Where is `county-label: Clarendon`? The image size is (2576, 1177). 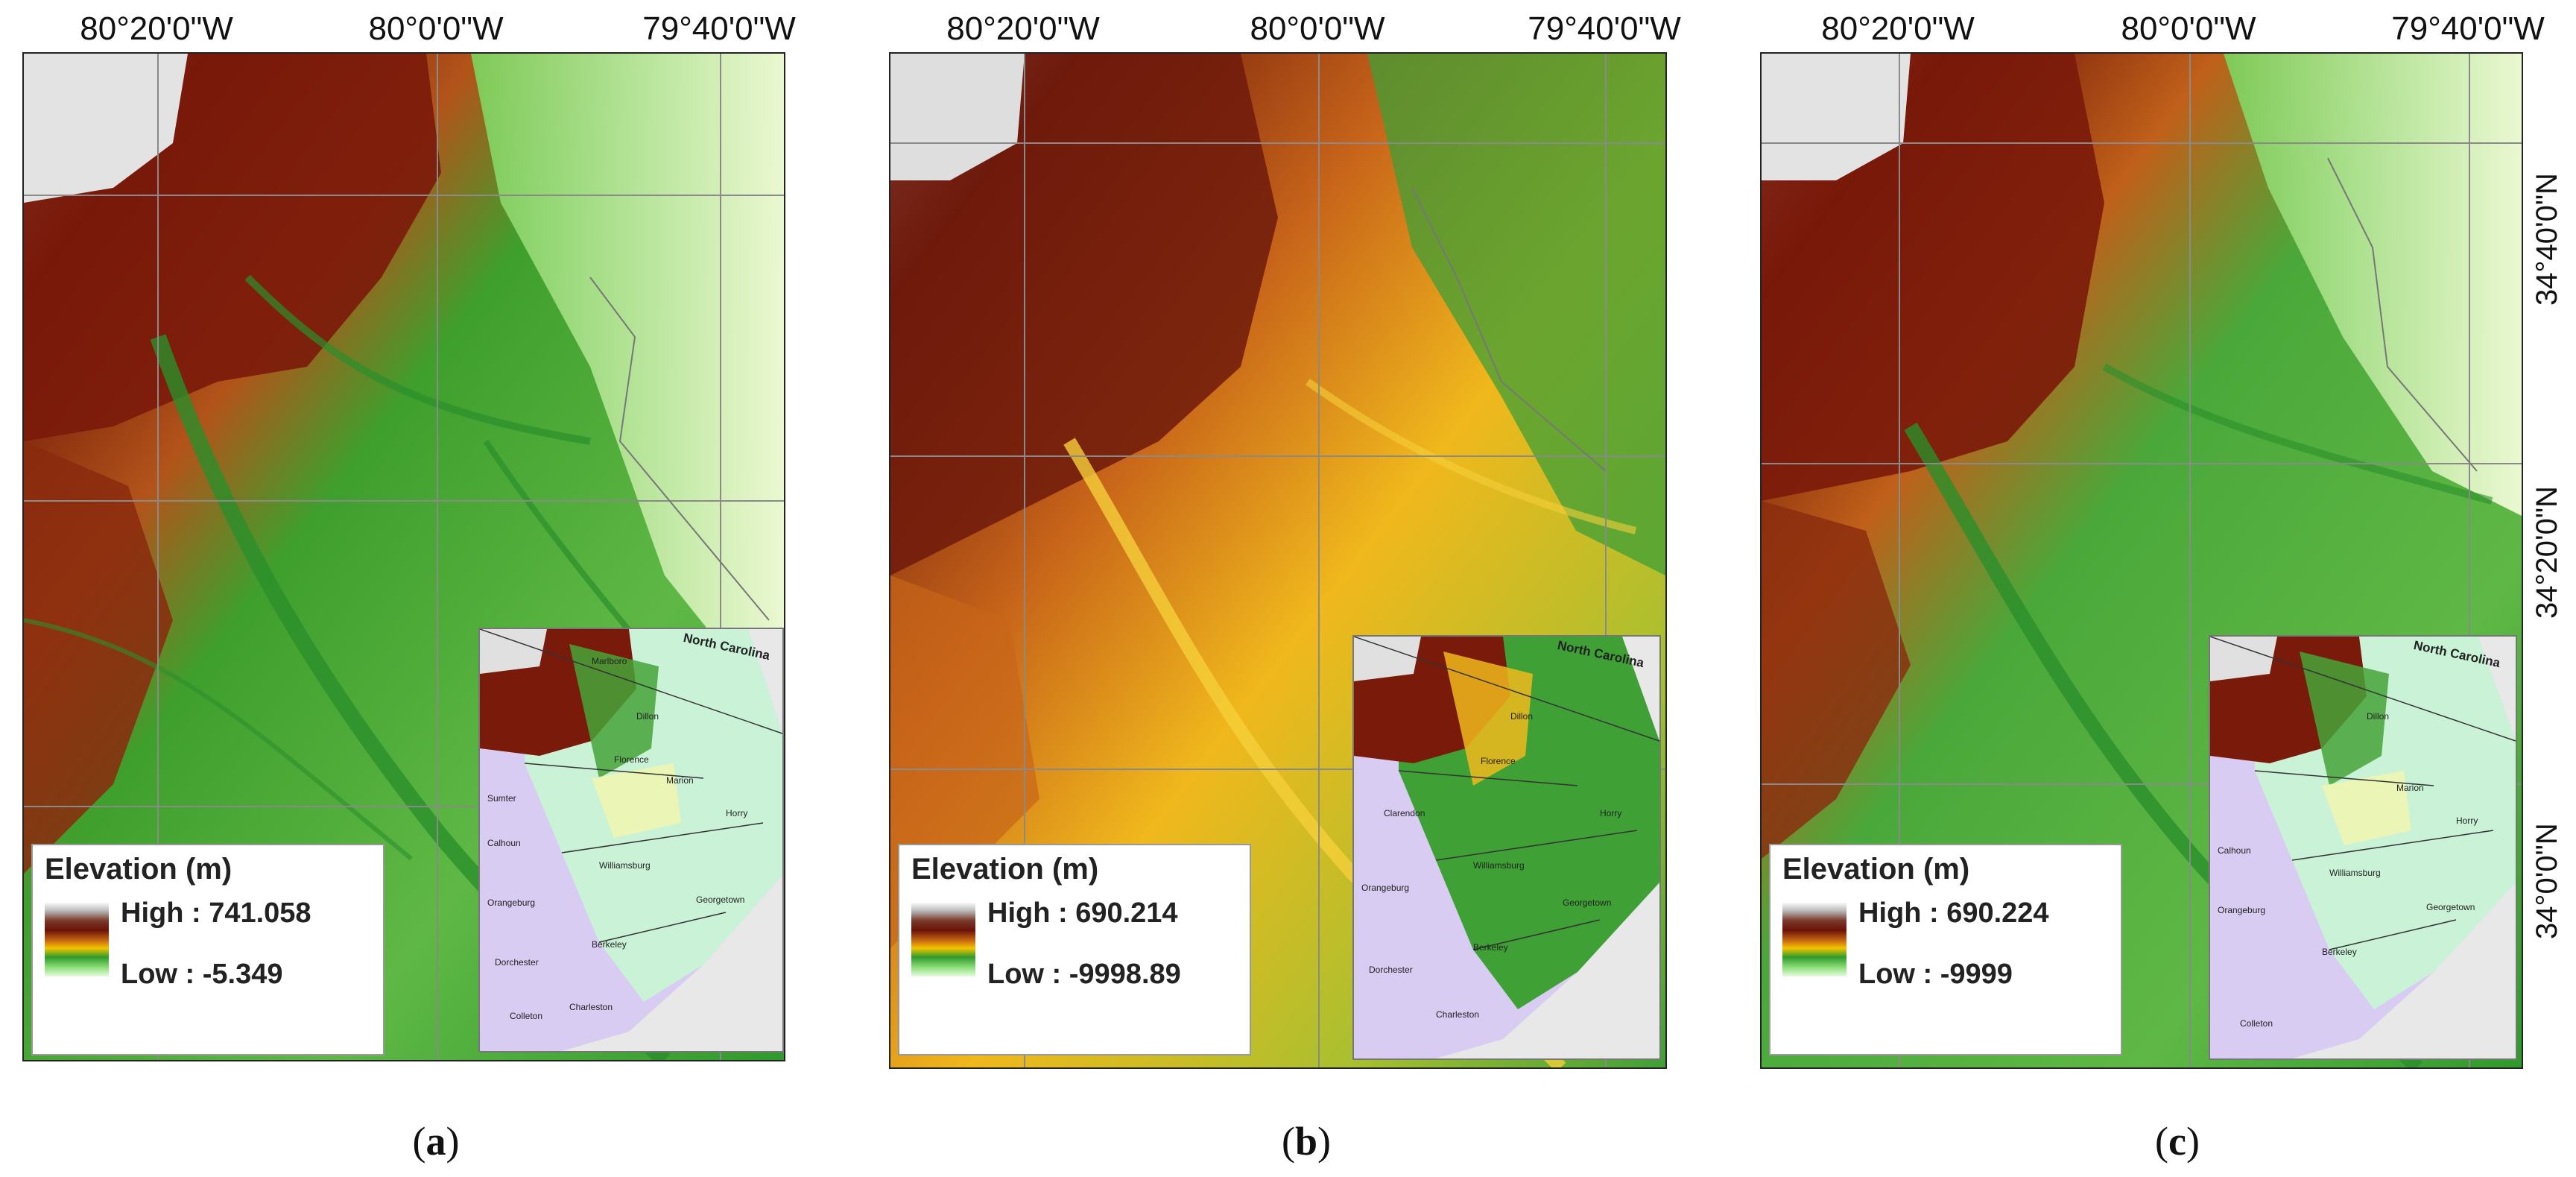 county-label: Clarendon is located at coordinates (1404, 813).